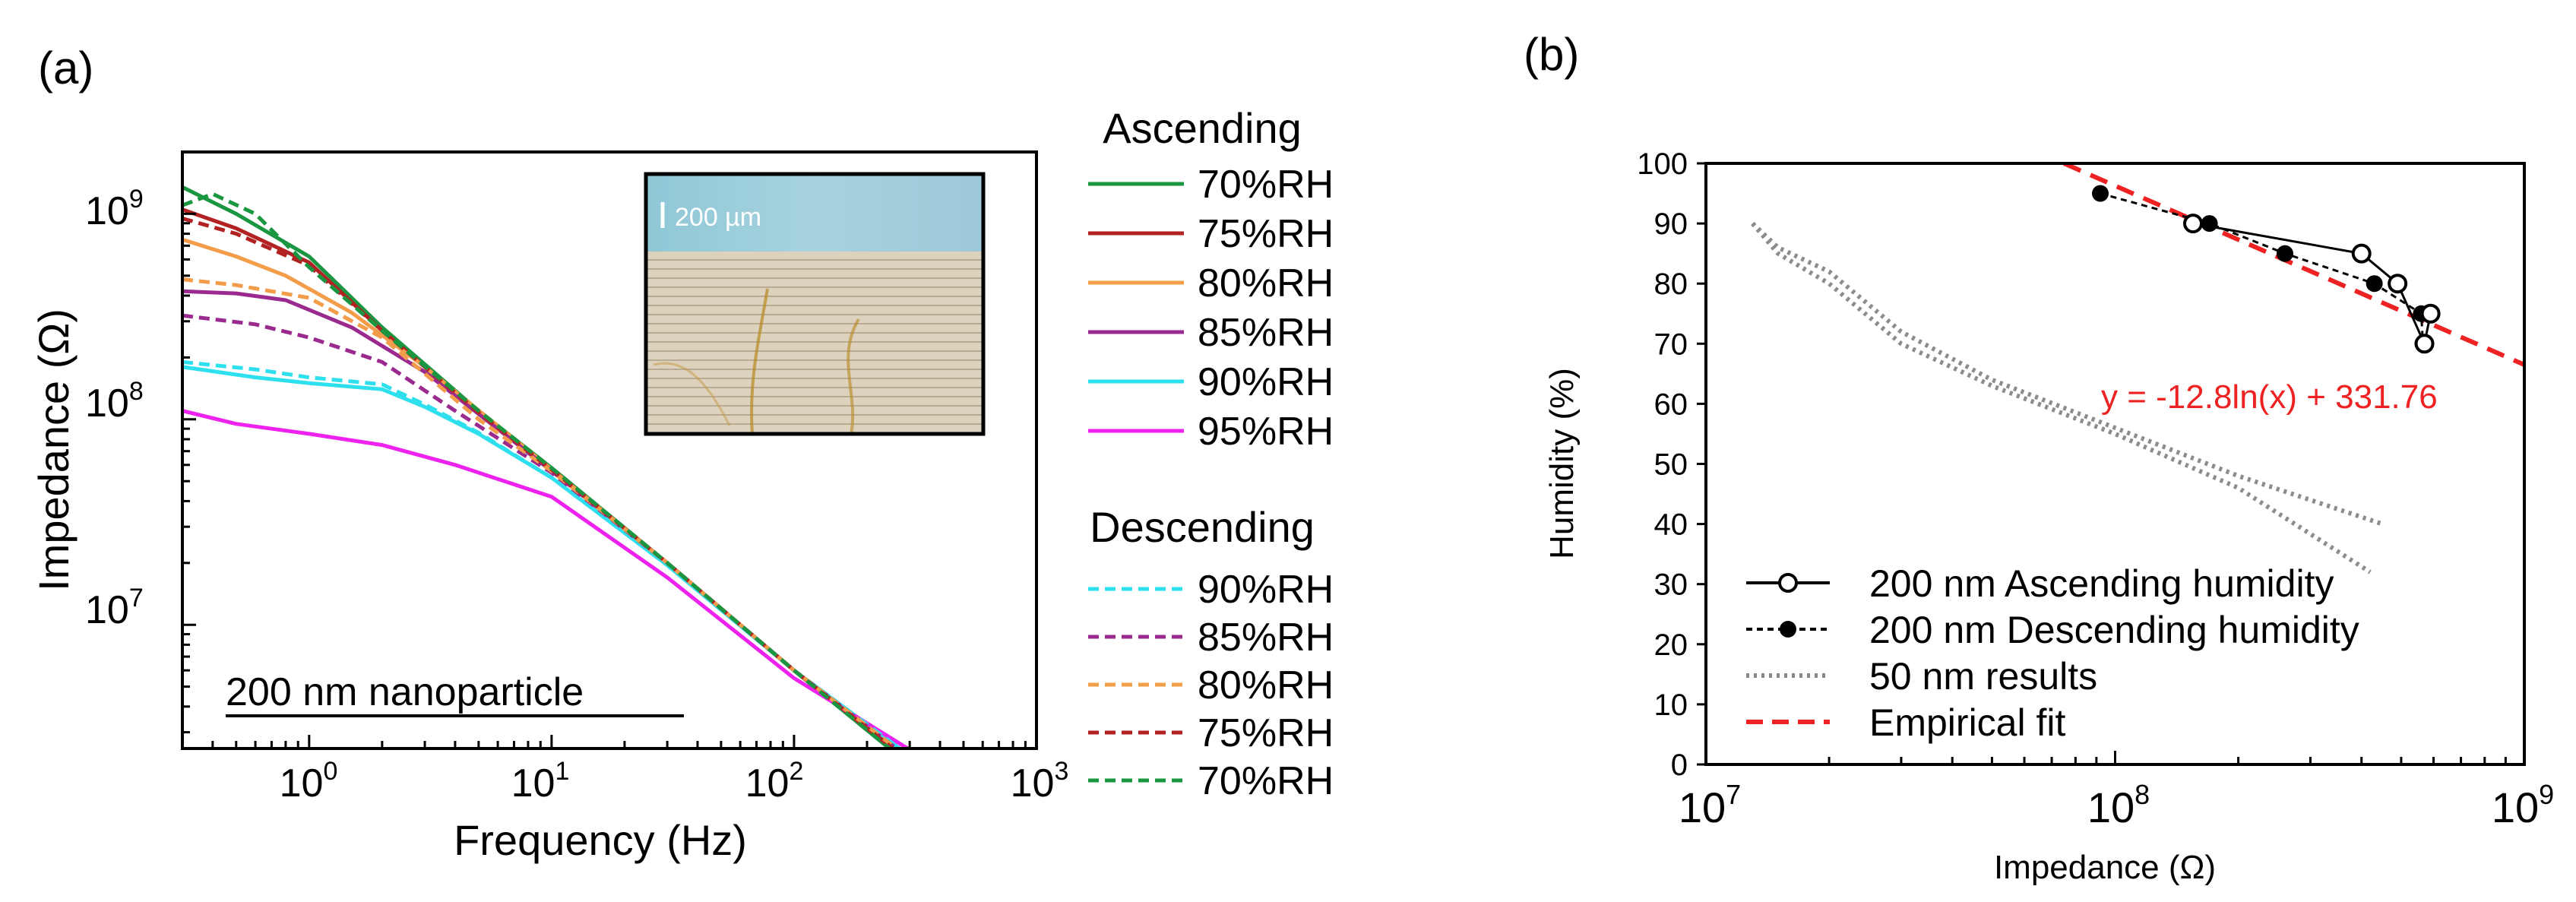 Image resolution: width=2576 pixels, height=902 pixels. Describe the element at coordinates (1562, 463) in the screenshot. I see `y-axis-title-b: Humidity (%)` at that location.